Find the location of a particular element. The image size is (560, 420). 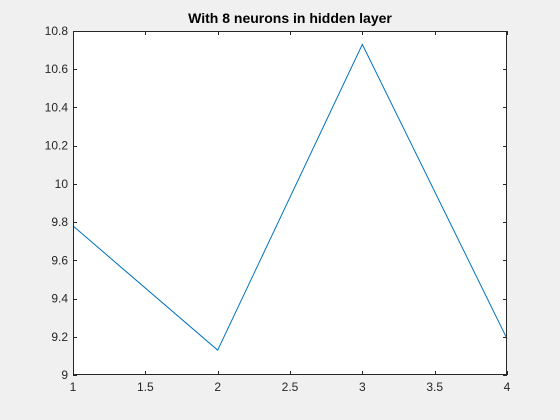

x-tick-label: 2 is located at coordinates (217, 387).